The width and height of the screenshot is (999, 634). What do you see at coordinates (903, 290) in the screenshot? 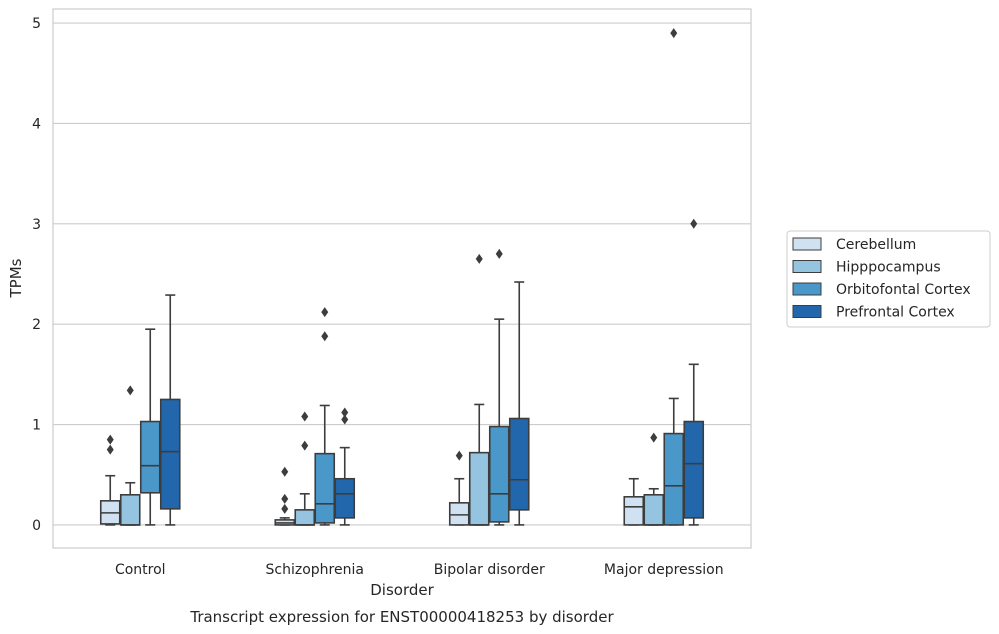
I see `legend-label: Orbitofontal Cortex` at bounding box center [903, 290].